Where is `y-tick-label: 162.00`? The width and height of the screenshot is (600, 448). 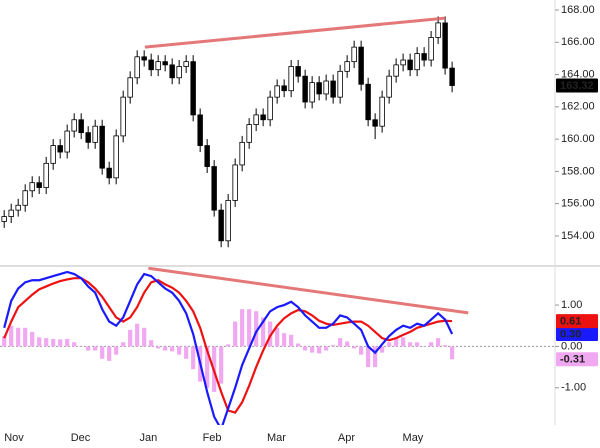 y-tick-label: 162.00 is located at coordinates (578, 107).